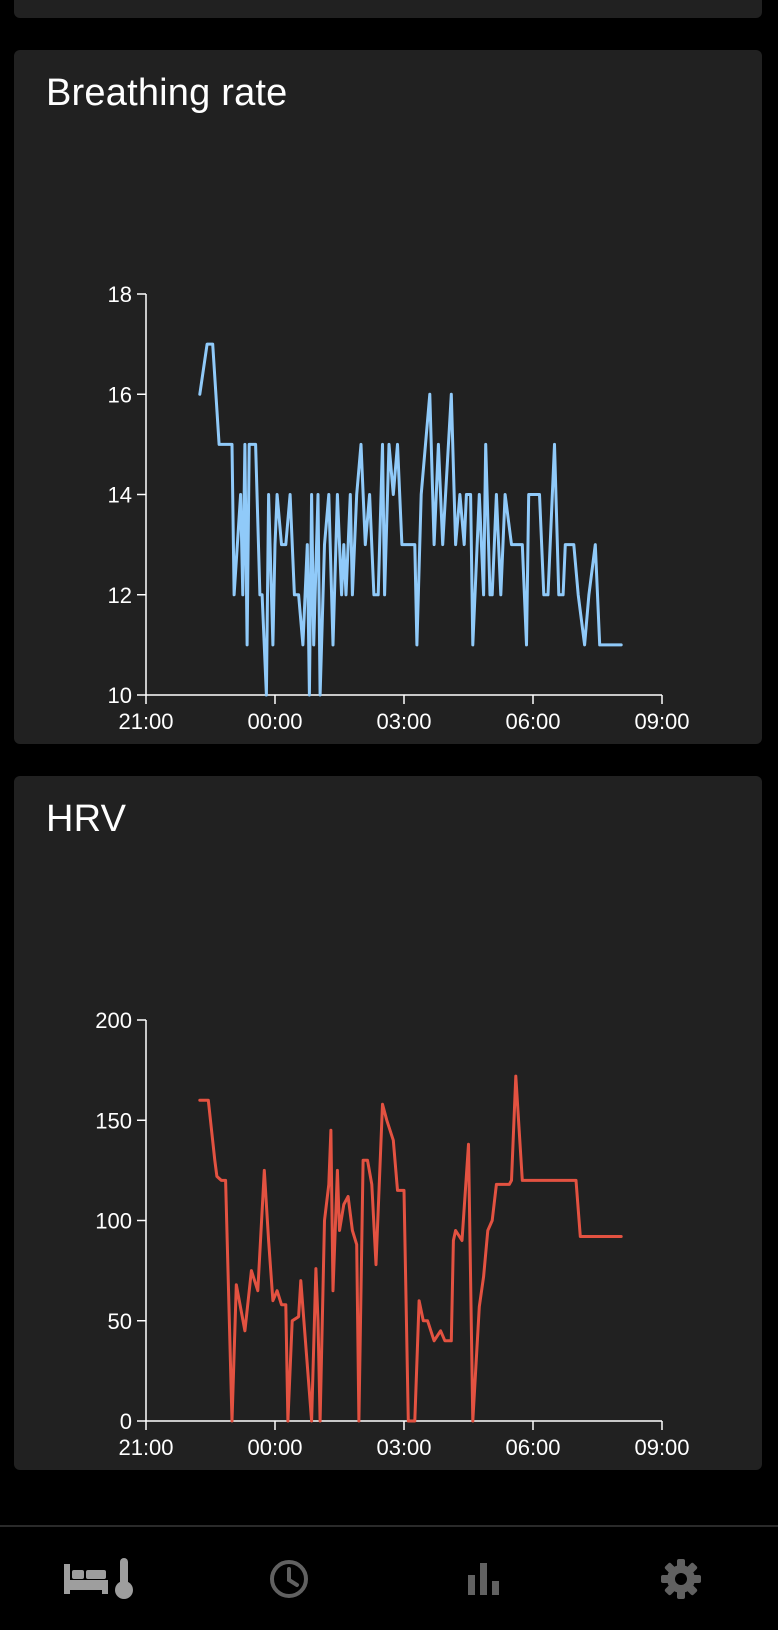 The image size is (778, 1630). I want to click on card-title: HRV, so click(86, 819).